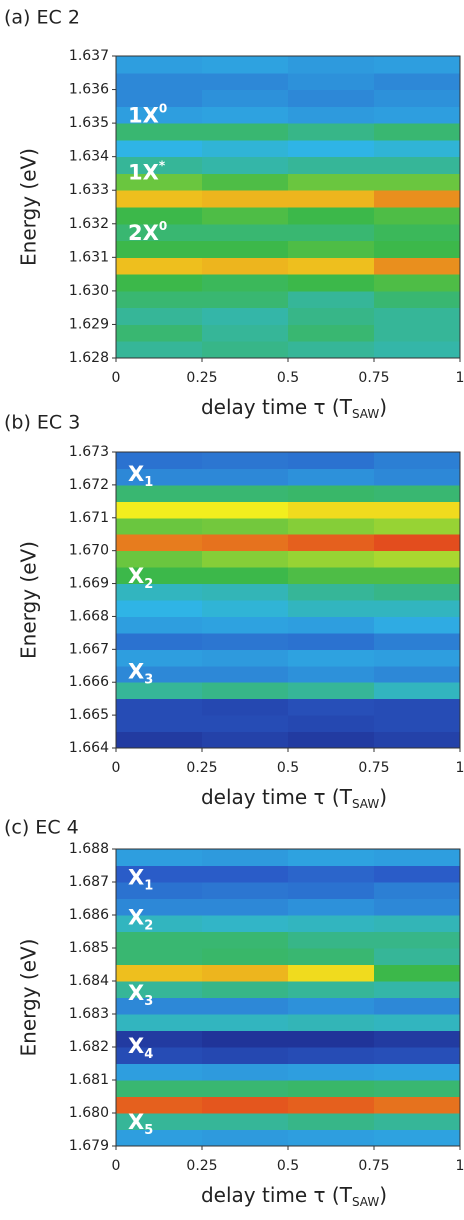 This screenshot has height=1220, width=464. I want to click on annotation: 1X0, so click(147, 114).